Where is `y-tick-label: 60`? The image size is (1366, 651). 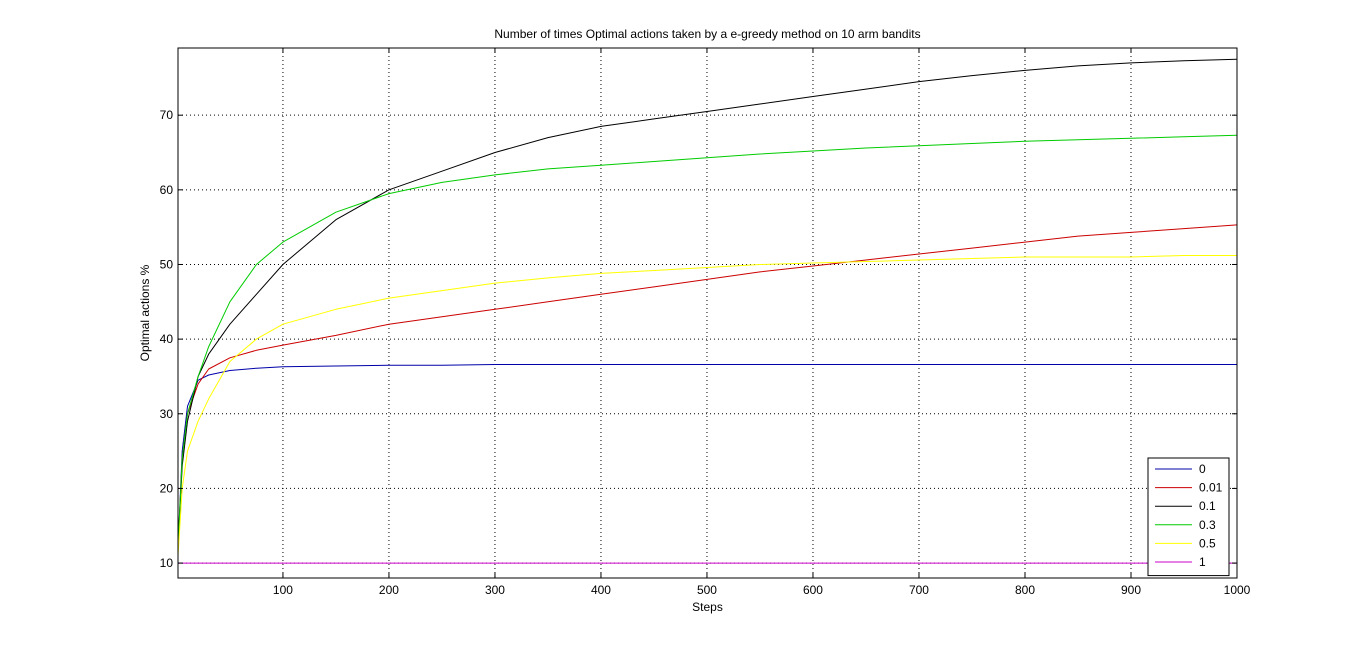 y-tick-label: 60 is located at coordinates (167, 190).